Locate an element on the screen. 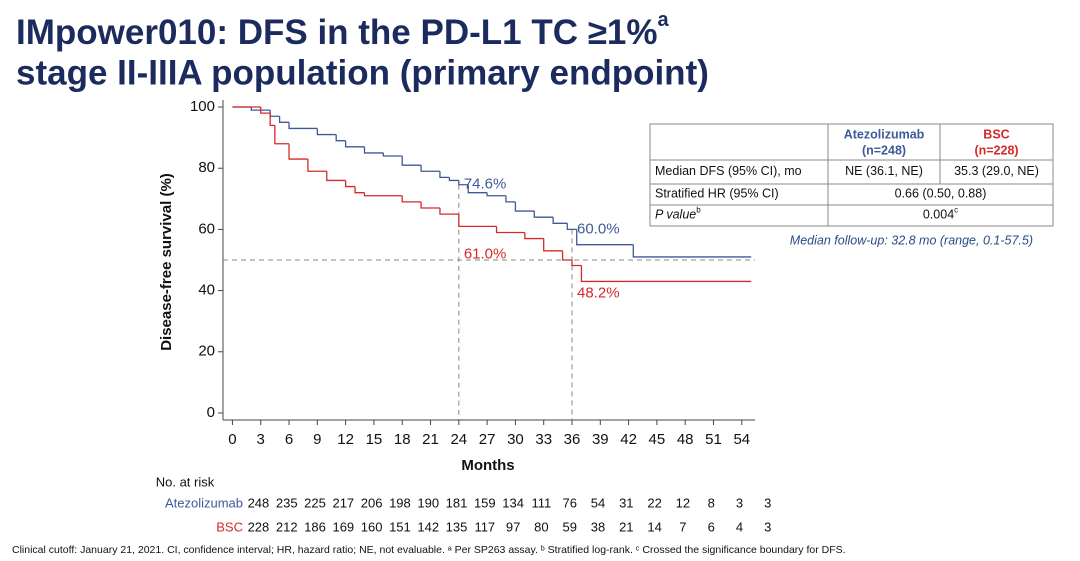  annotation: 61.0% is located at coordinates (485, 253).